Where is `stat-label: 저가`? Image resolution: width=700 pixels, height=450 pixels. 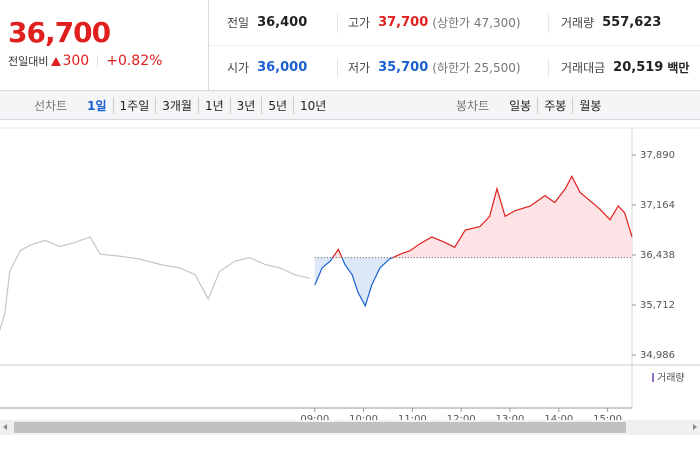 stat-label: 저가 is located at coordinates (359, 68).